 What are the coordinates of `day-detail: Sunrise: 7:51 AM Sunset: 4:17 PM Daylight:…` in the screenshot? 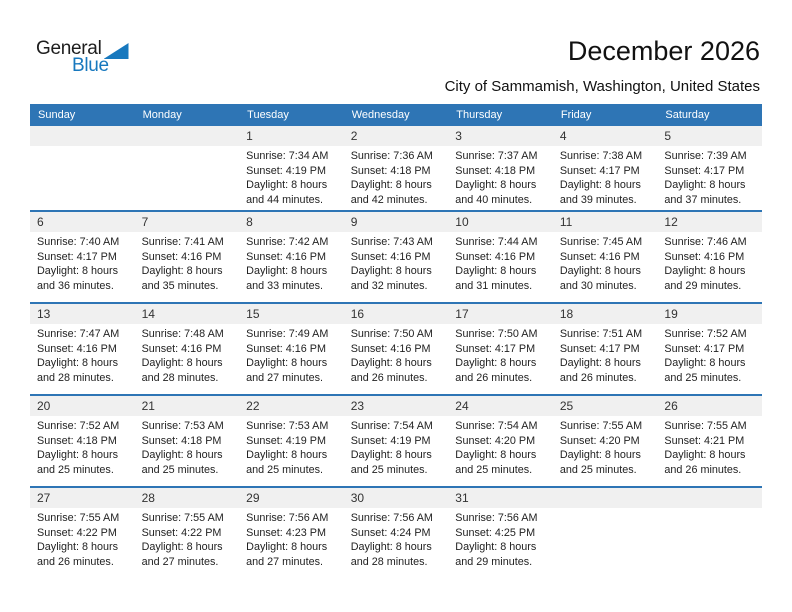 It's located at (605, 355).